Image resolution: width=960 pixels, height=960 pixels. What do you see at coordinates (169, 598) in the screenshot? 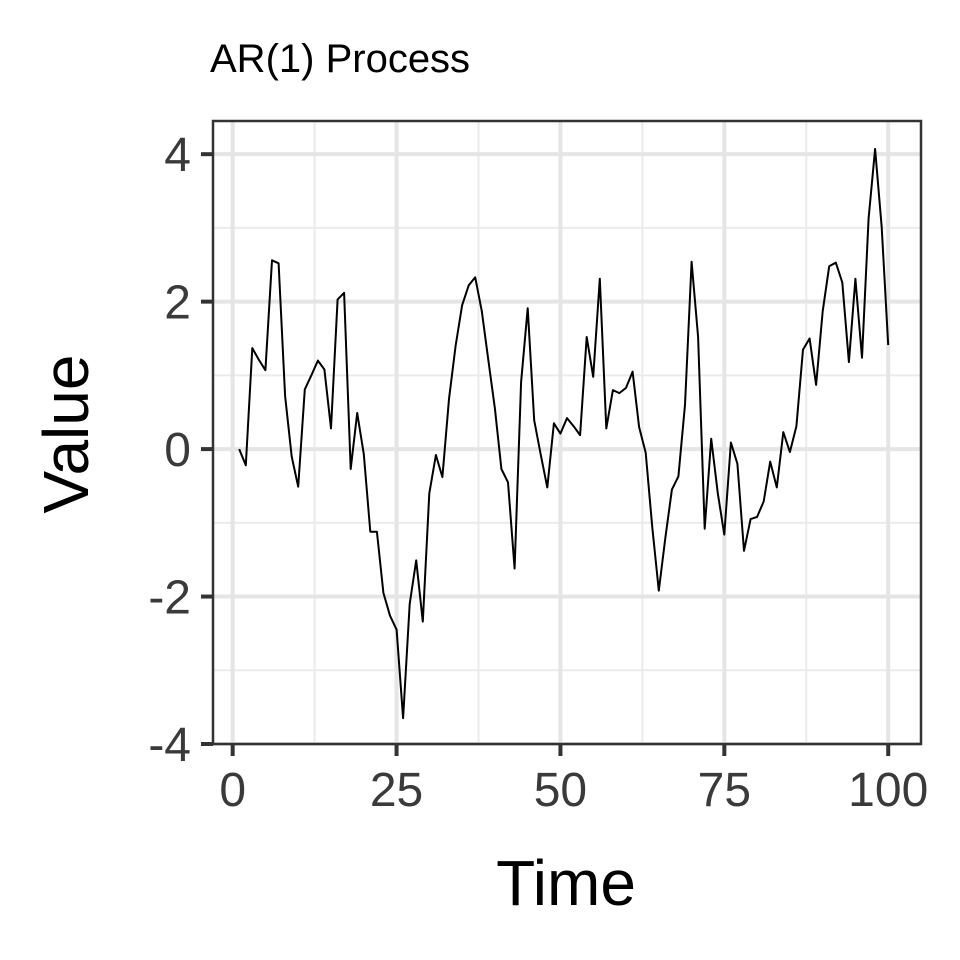
I see `y-tick-label: -2` at bounding box center [169, 598].